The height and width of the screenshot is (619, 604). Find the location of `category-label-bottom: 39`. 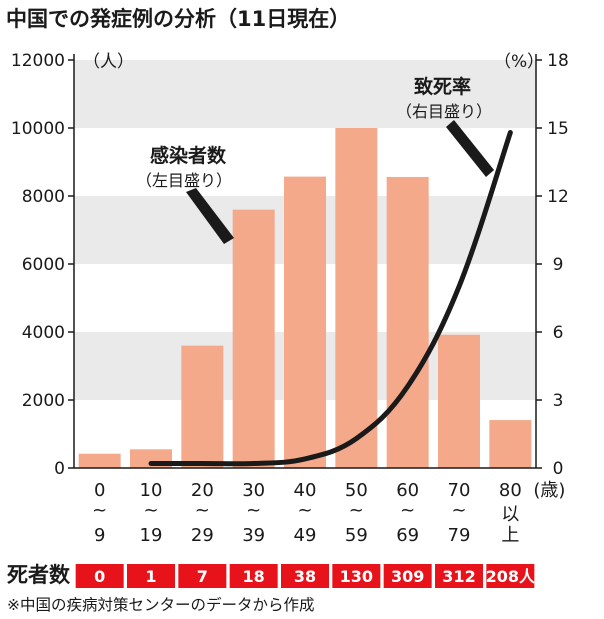

category-label-bottom: 39 is located at coordinates (253, 535).